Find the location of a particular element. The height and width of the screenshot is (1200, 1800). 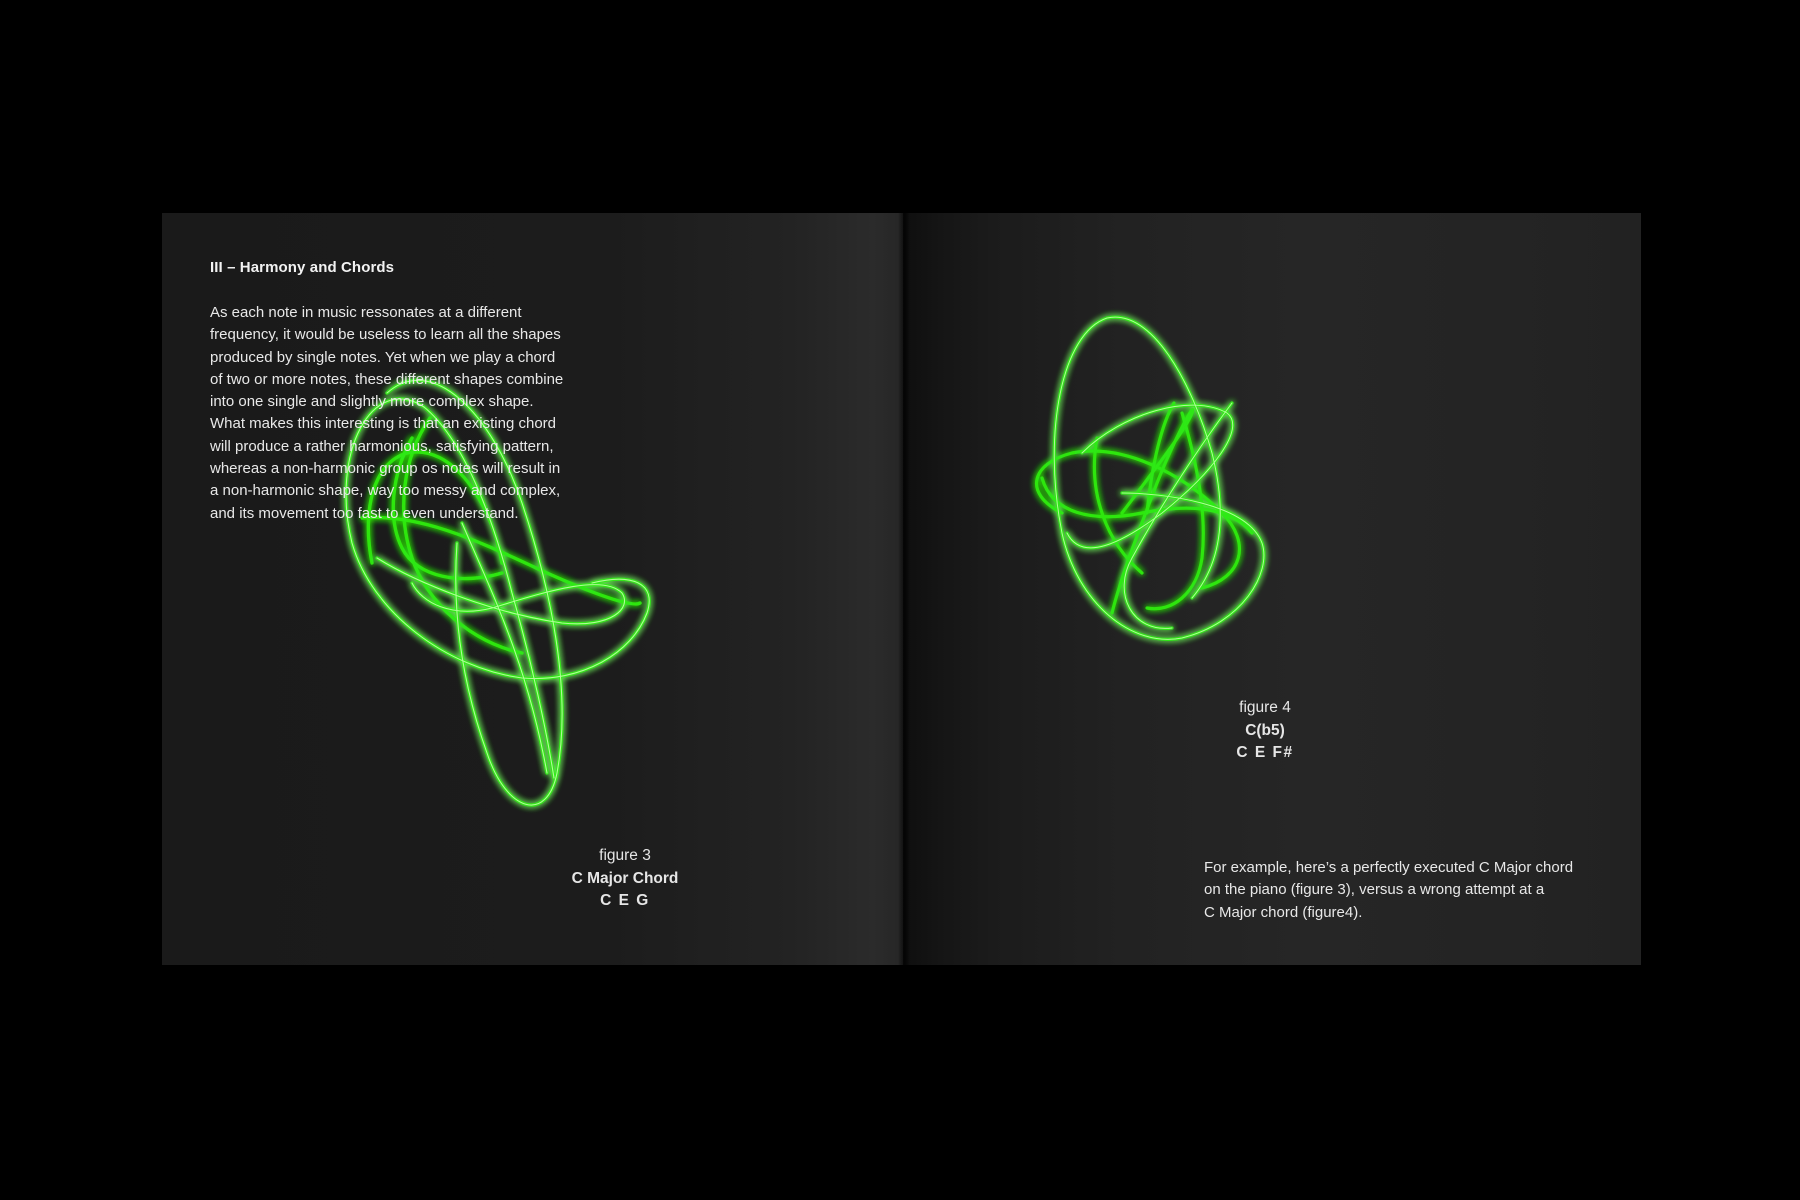

figure-3-caption: figure 3 C Major Chord C E G is located at coordinates (625, 879).